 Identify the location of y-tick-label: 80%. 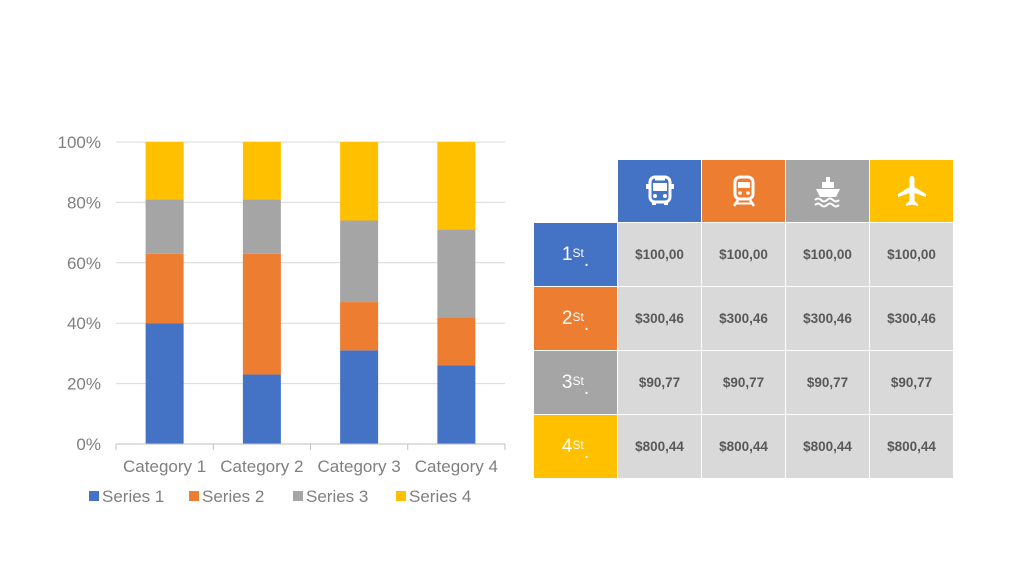
(84, 202).